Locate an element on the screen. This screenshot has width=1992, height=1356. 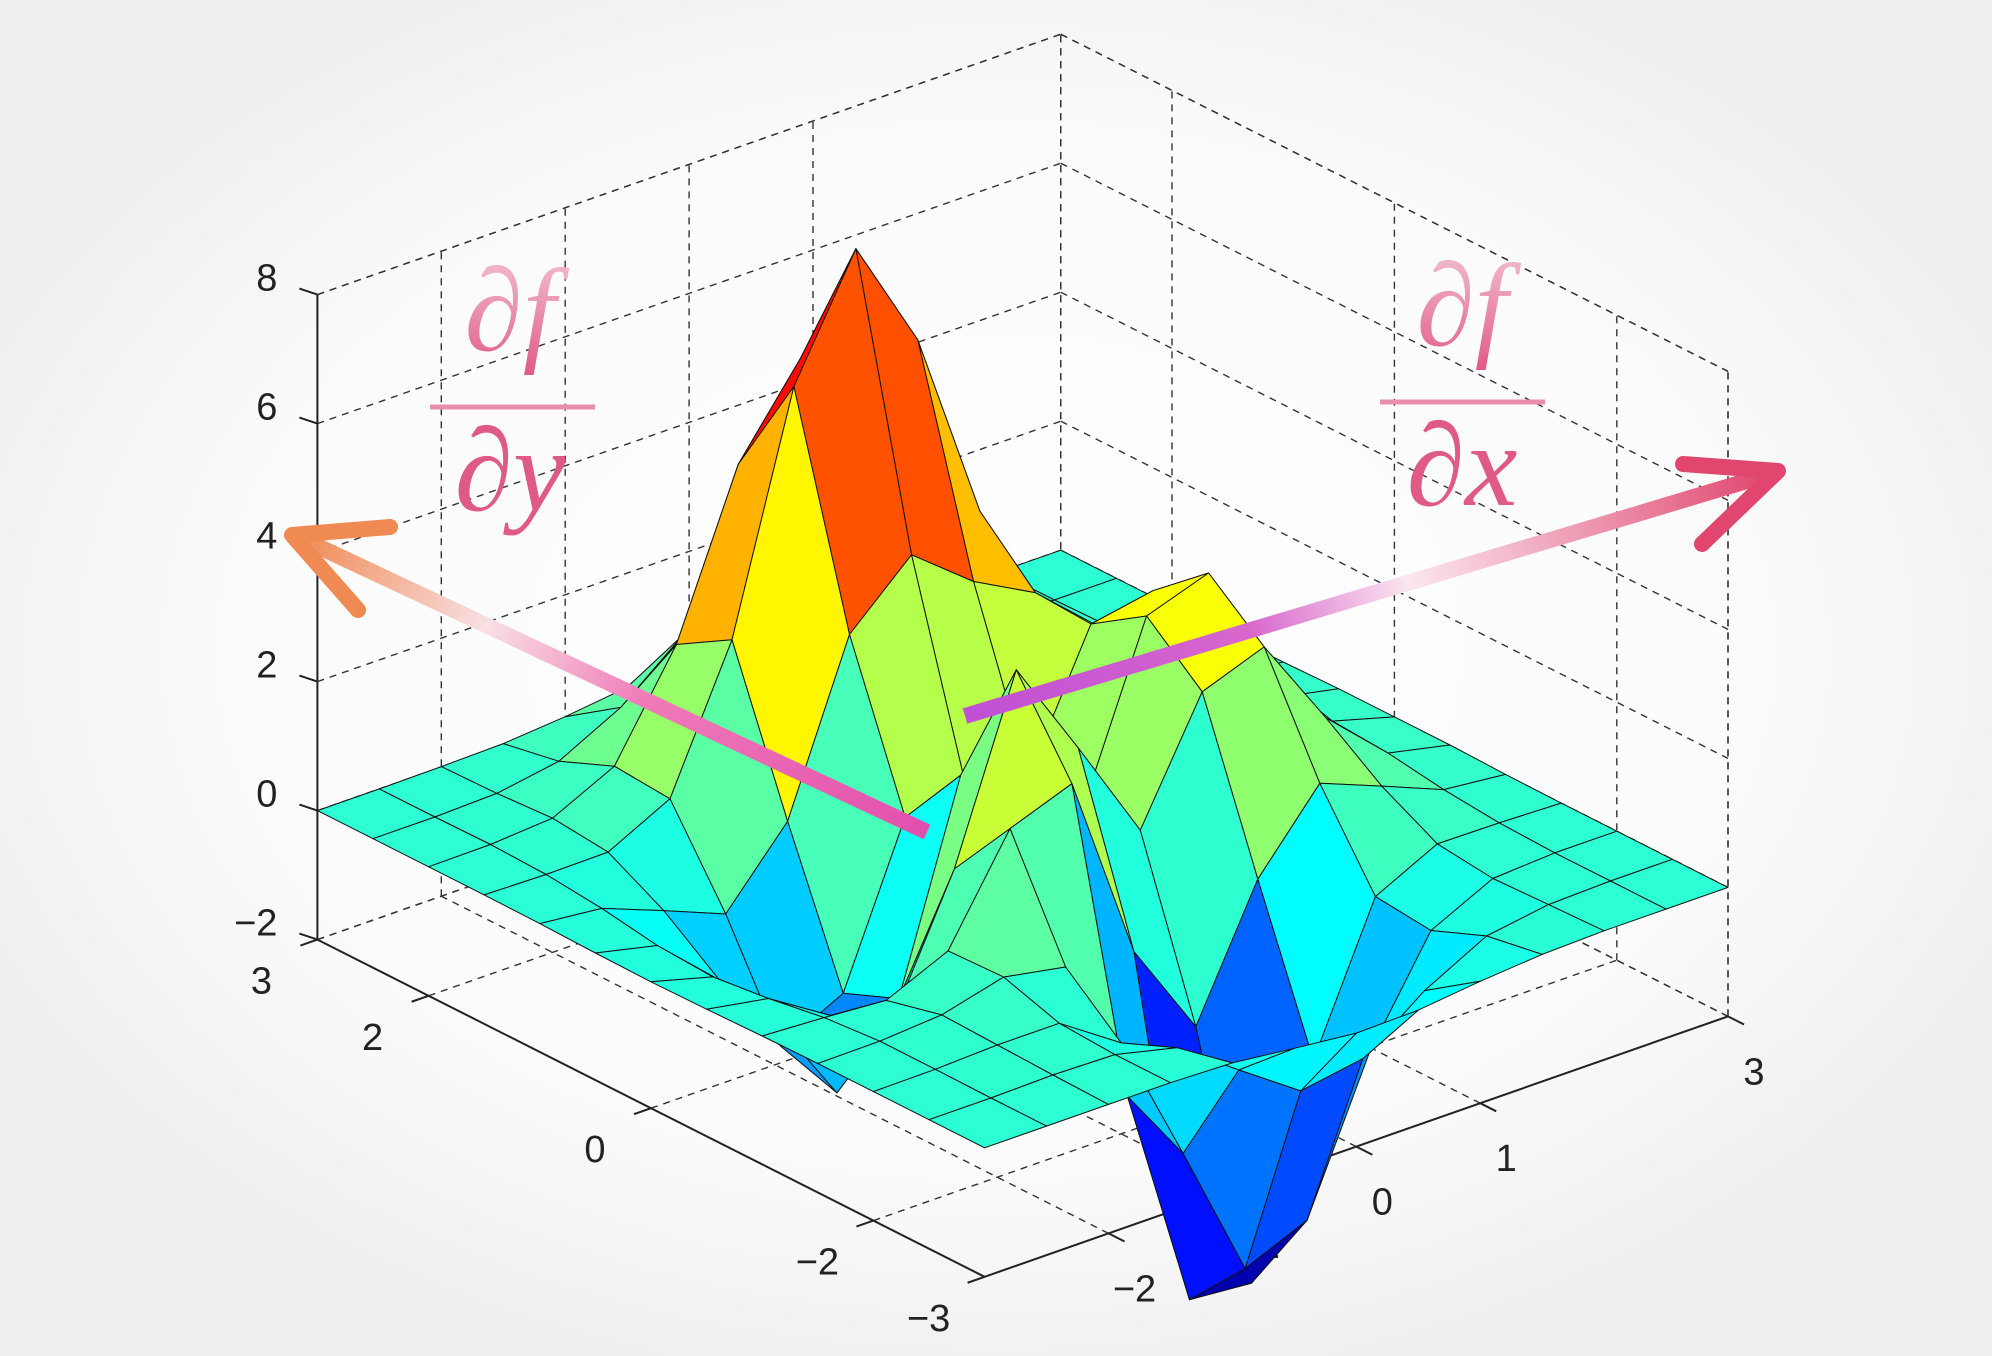
x-tick-label: 1 is located at coordinates (1506, 1159).